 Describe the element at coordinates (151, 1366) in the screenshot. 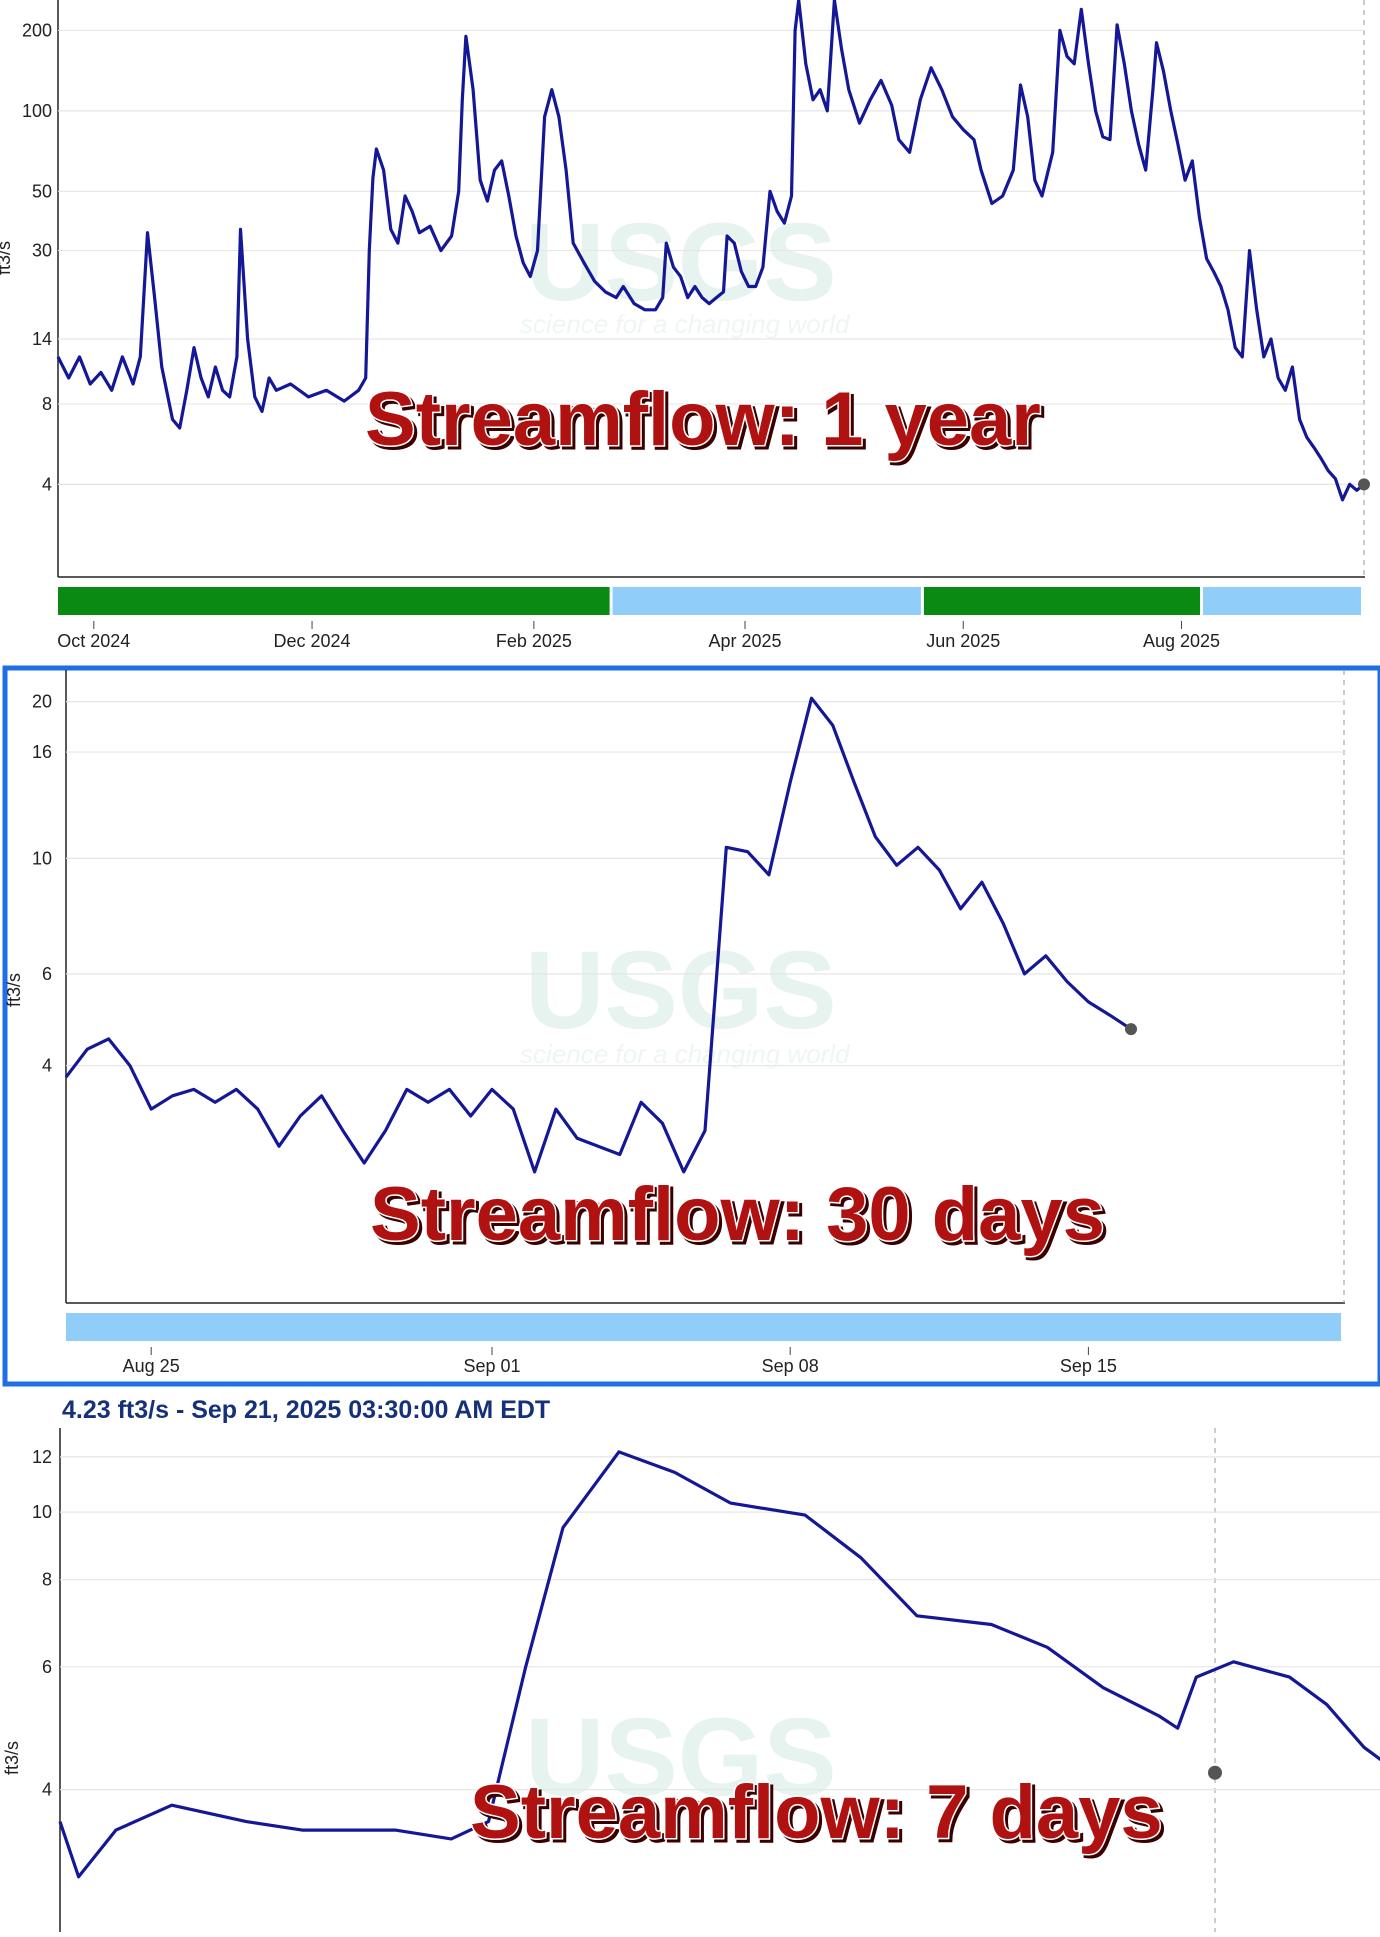

I see `x-tick-label: Aug 25` at that location.